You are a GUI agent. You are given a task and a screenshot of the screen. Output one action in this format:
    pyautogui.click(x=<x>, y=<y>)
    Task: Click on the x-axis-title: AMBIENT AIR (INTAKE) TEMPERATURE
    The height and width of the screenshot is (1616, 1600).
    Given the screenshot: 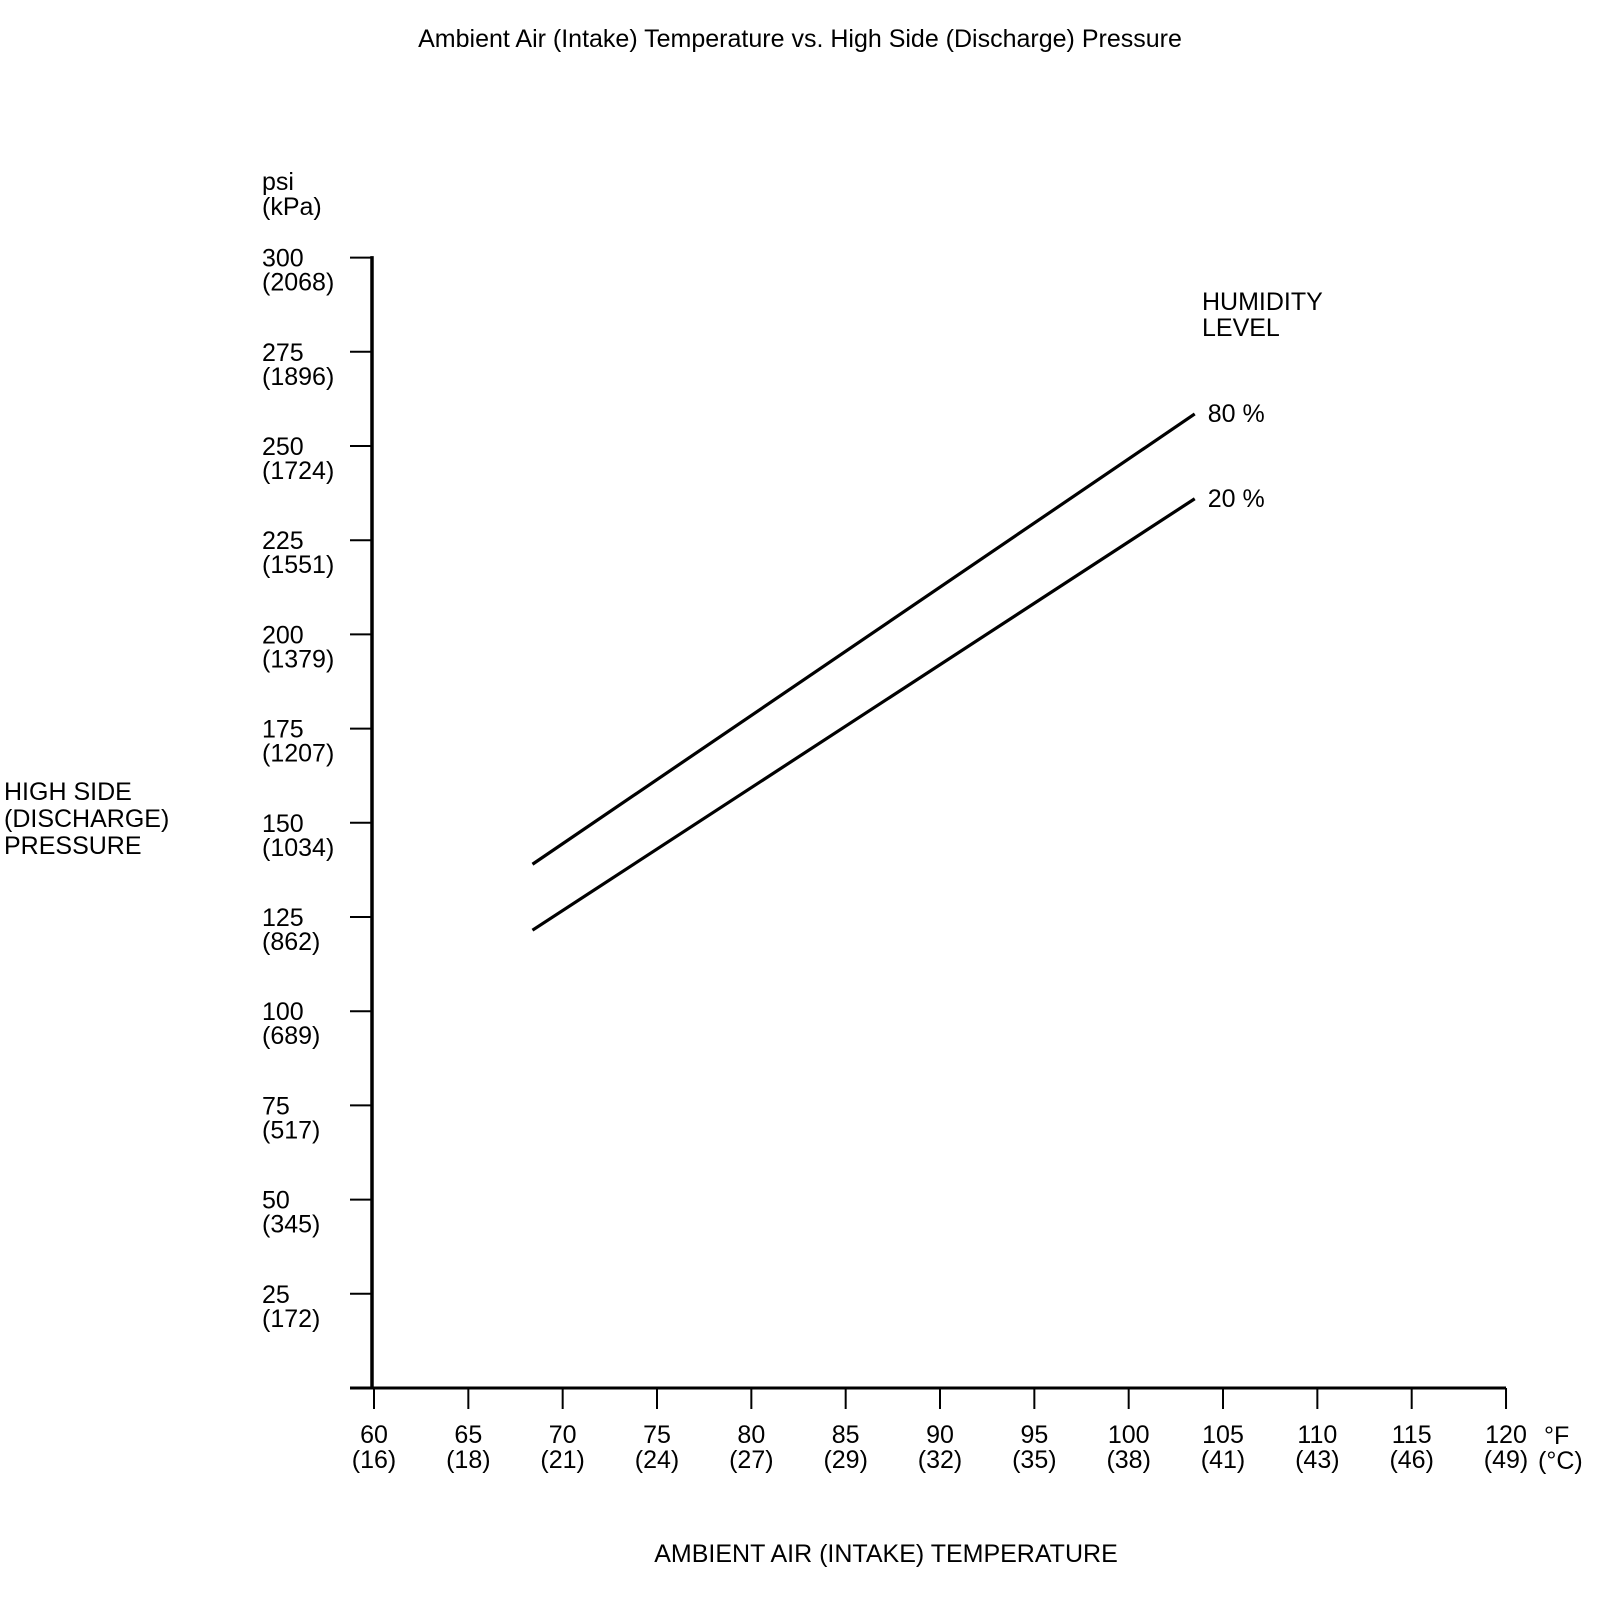 What is the action you would take?
    pyautogui.click(x=886, y=1554)
    